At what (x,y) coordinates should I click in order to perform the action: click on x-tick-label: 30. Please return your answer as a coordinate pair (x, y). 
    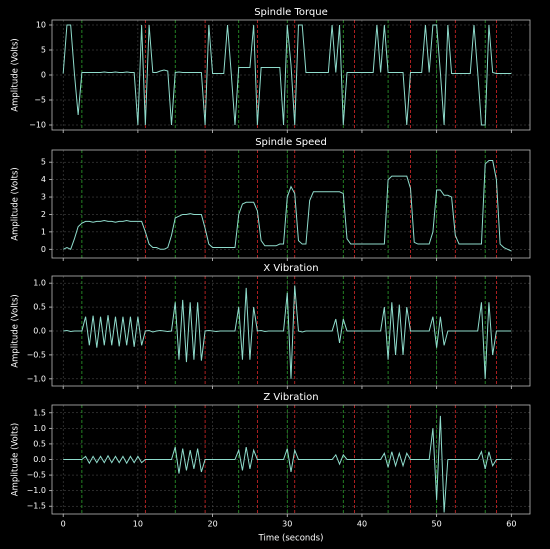
    Looking at the image, I should click on (287, 524).